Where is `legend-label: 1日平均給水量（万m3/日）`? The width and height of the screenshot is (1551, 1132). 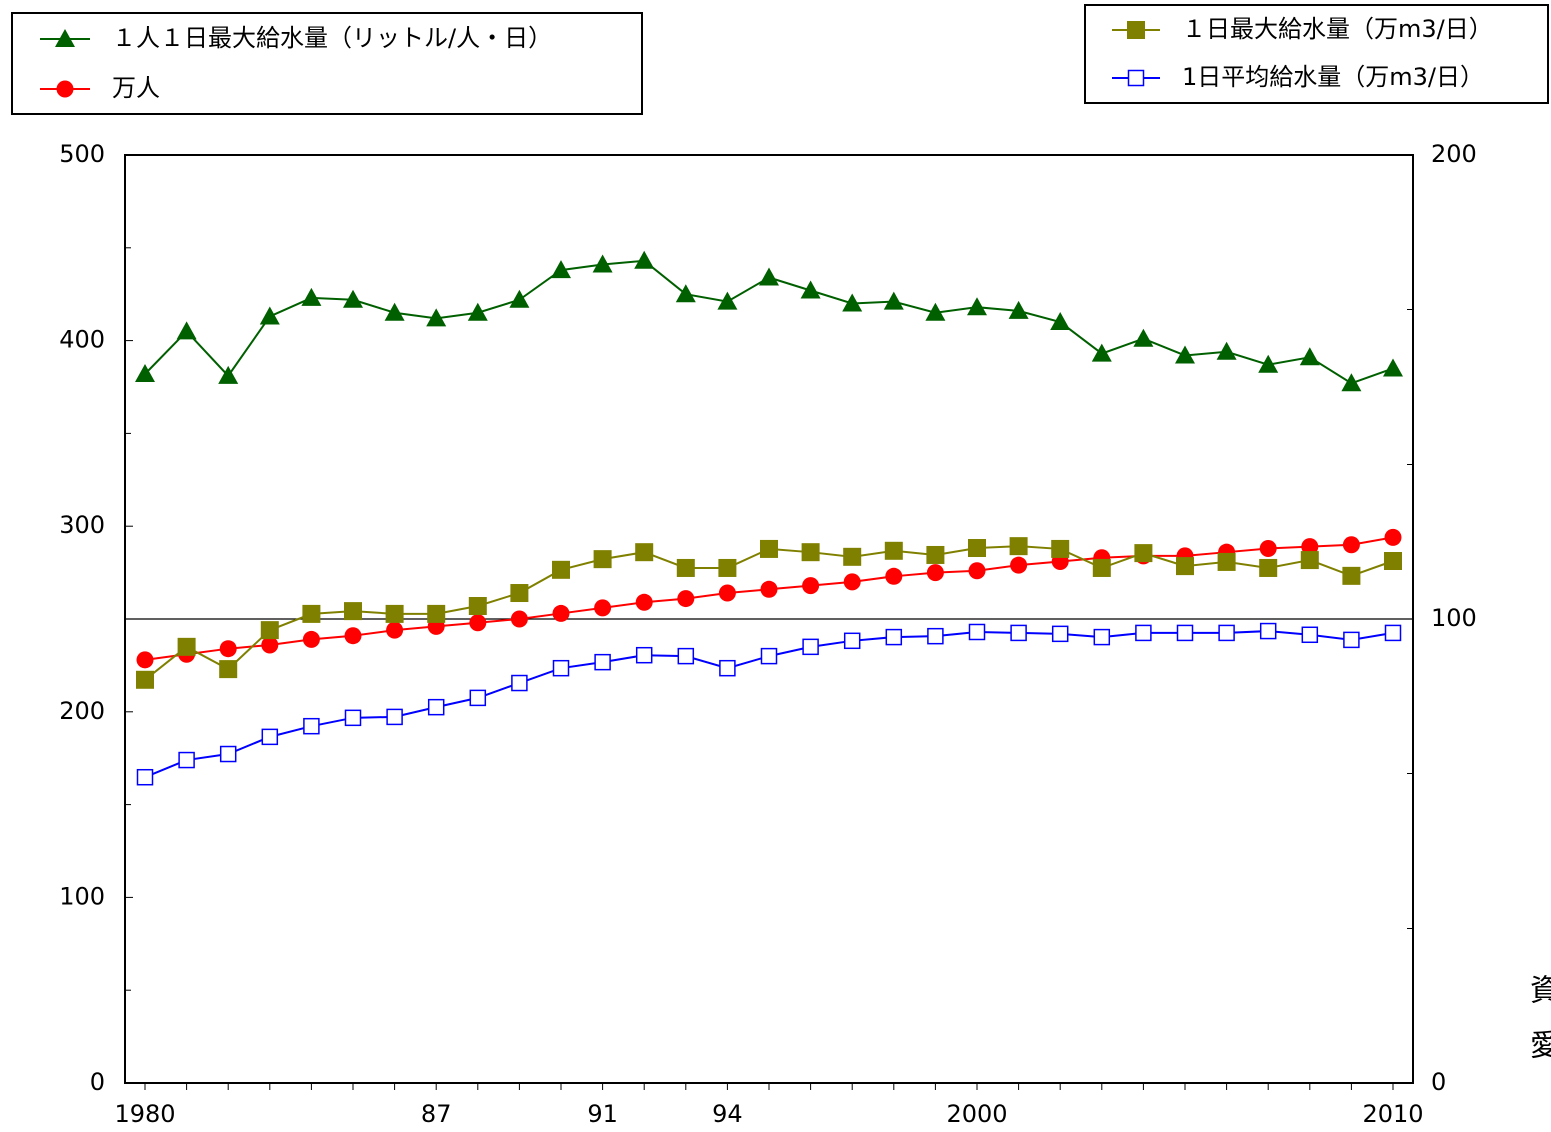 legend-label: 1日平均給水量（万m3/日） is located at coordinates (1333, 77).